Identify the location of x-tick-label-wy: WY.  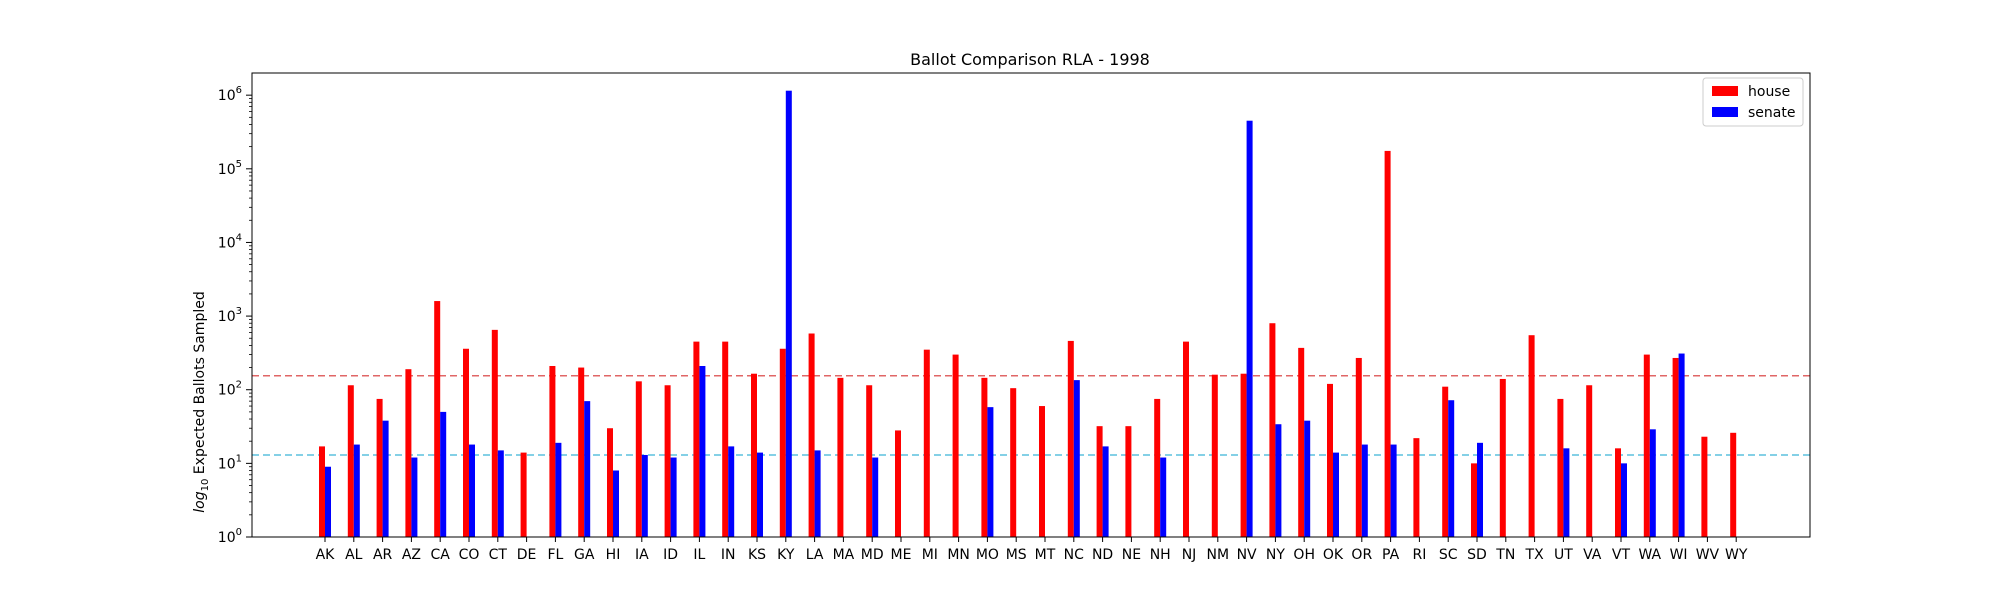
(1736, 555).